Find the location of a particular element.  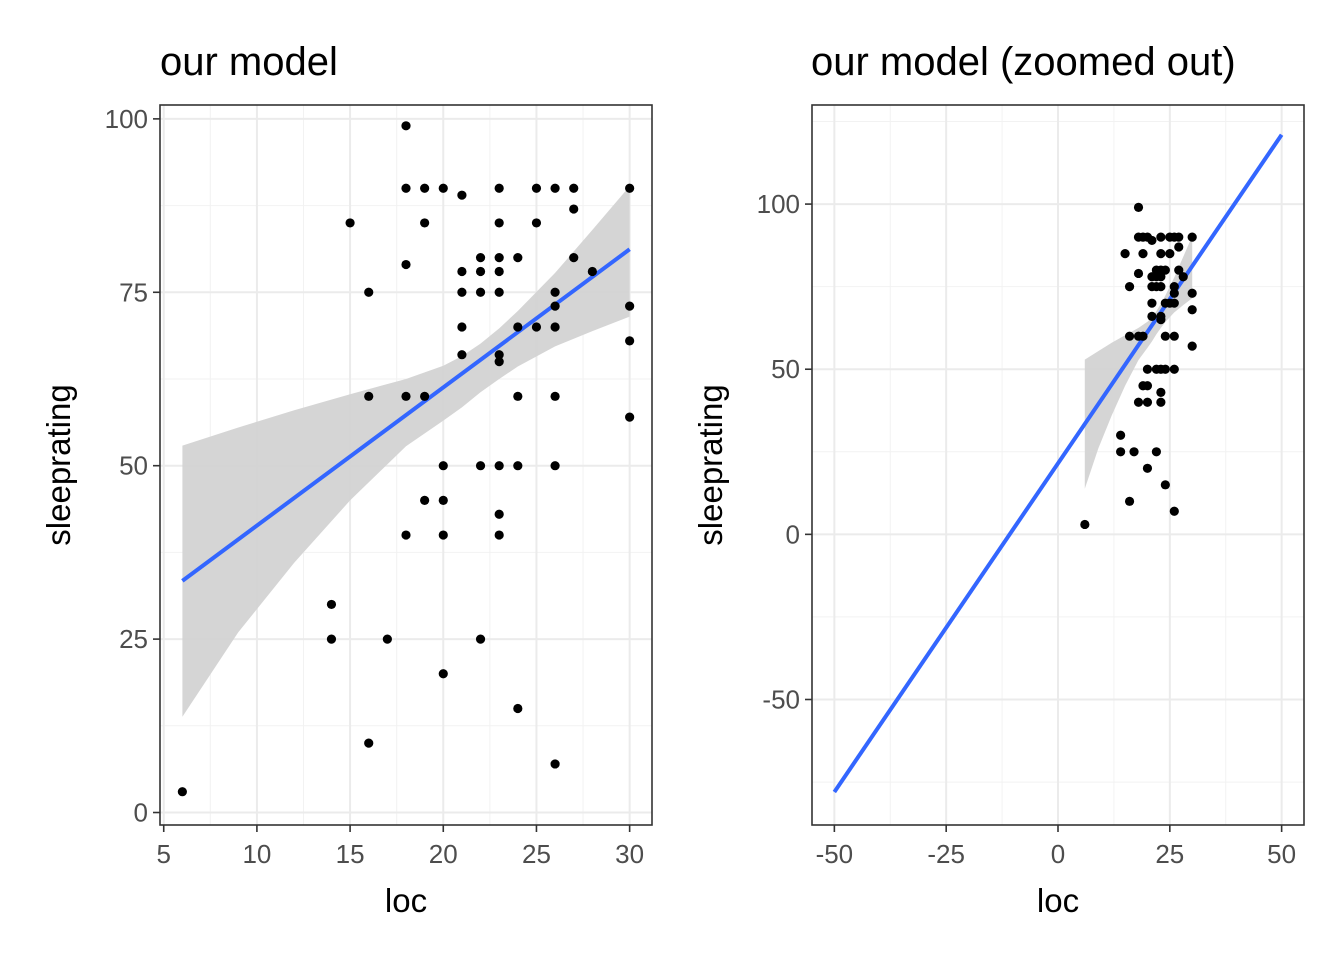

y-tick-label: 0 is located at coordinates (793, 534).